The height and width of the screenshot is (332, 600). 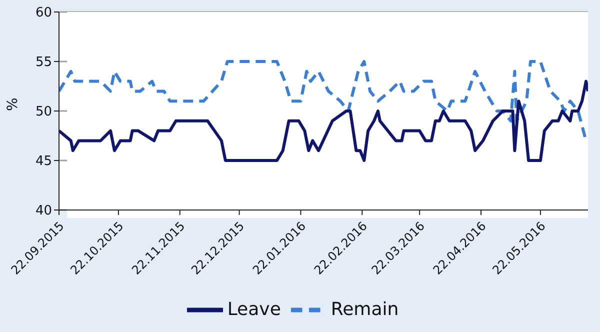 I want to click on y-tick-label: 60, so click(x=43, y=13).